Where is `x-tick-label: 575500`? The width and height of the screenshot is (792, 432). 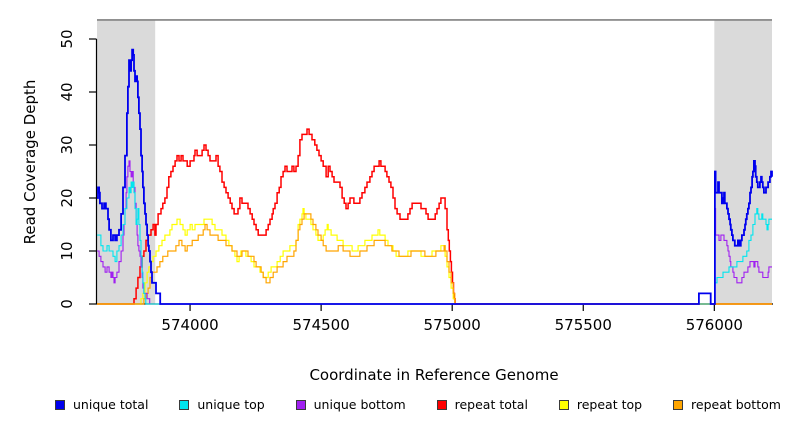 x-tick-label: 575500 is located at coordinates (583, 325).